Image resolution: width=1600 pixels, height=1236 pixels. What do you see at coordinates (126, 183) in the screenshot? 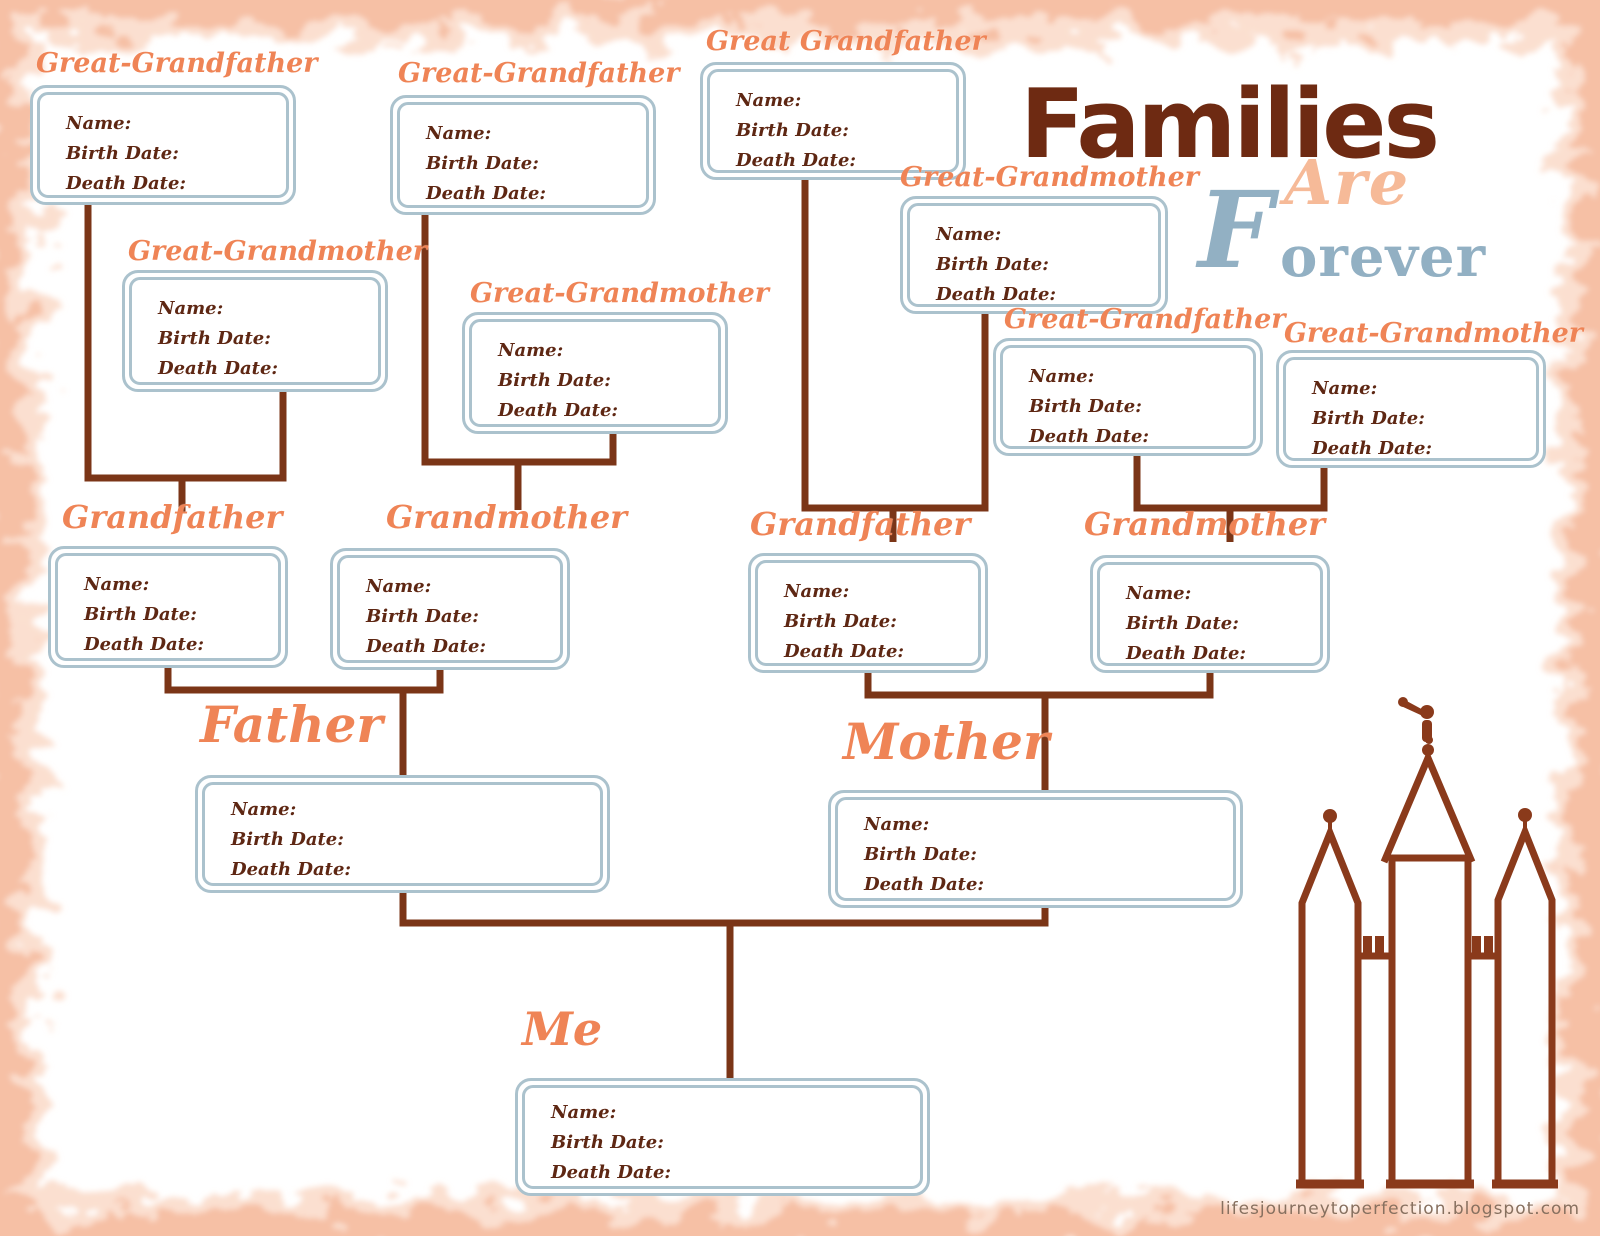
I see `great-grandfather-1-field-death-date: Death Date:` at bounding box center [126, 183].